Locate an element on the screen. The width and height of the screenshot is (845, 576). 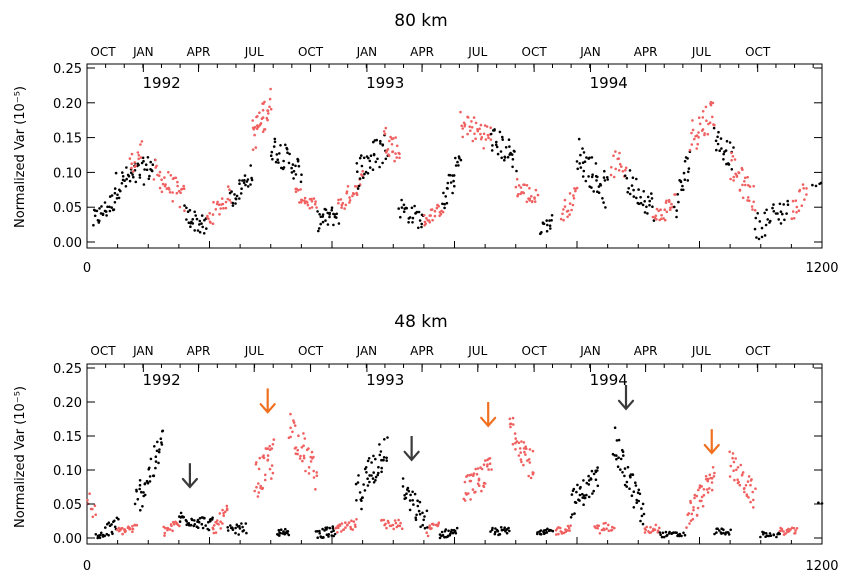
month-label: OCT is located at coordinates (103, 52).